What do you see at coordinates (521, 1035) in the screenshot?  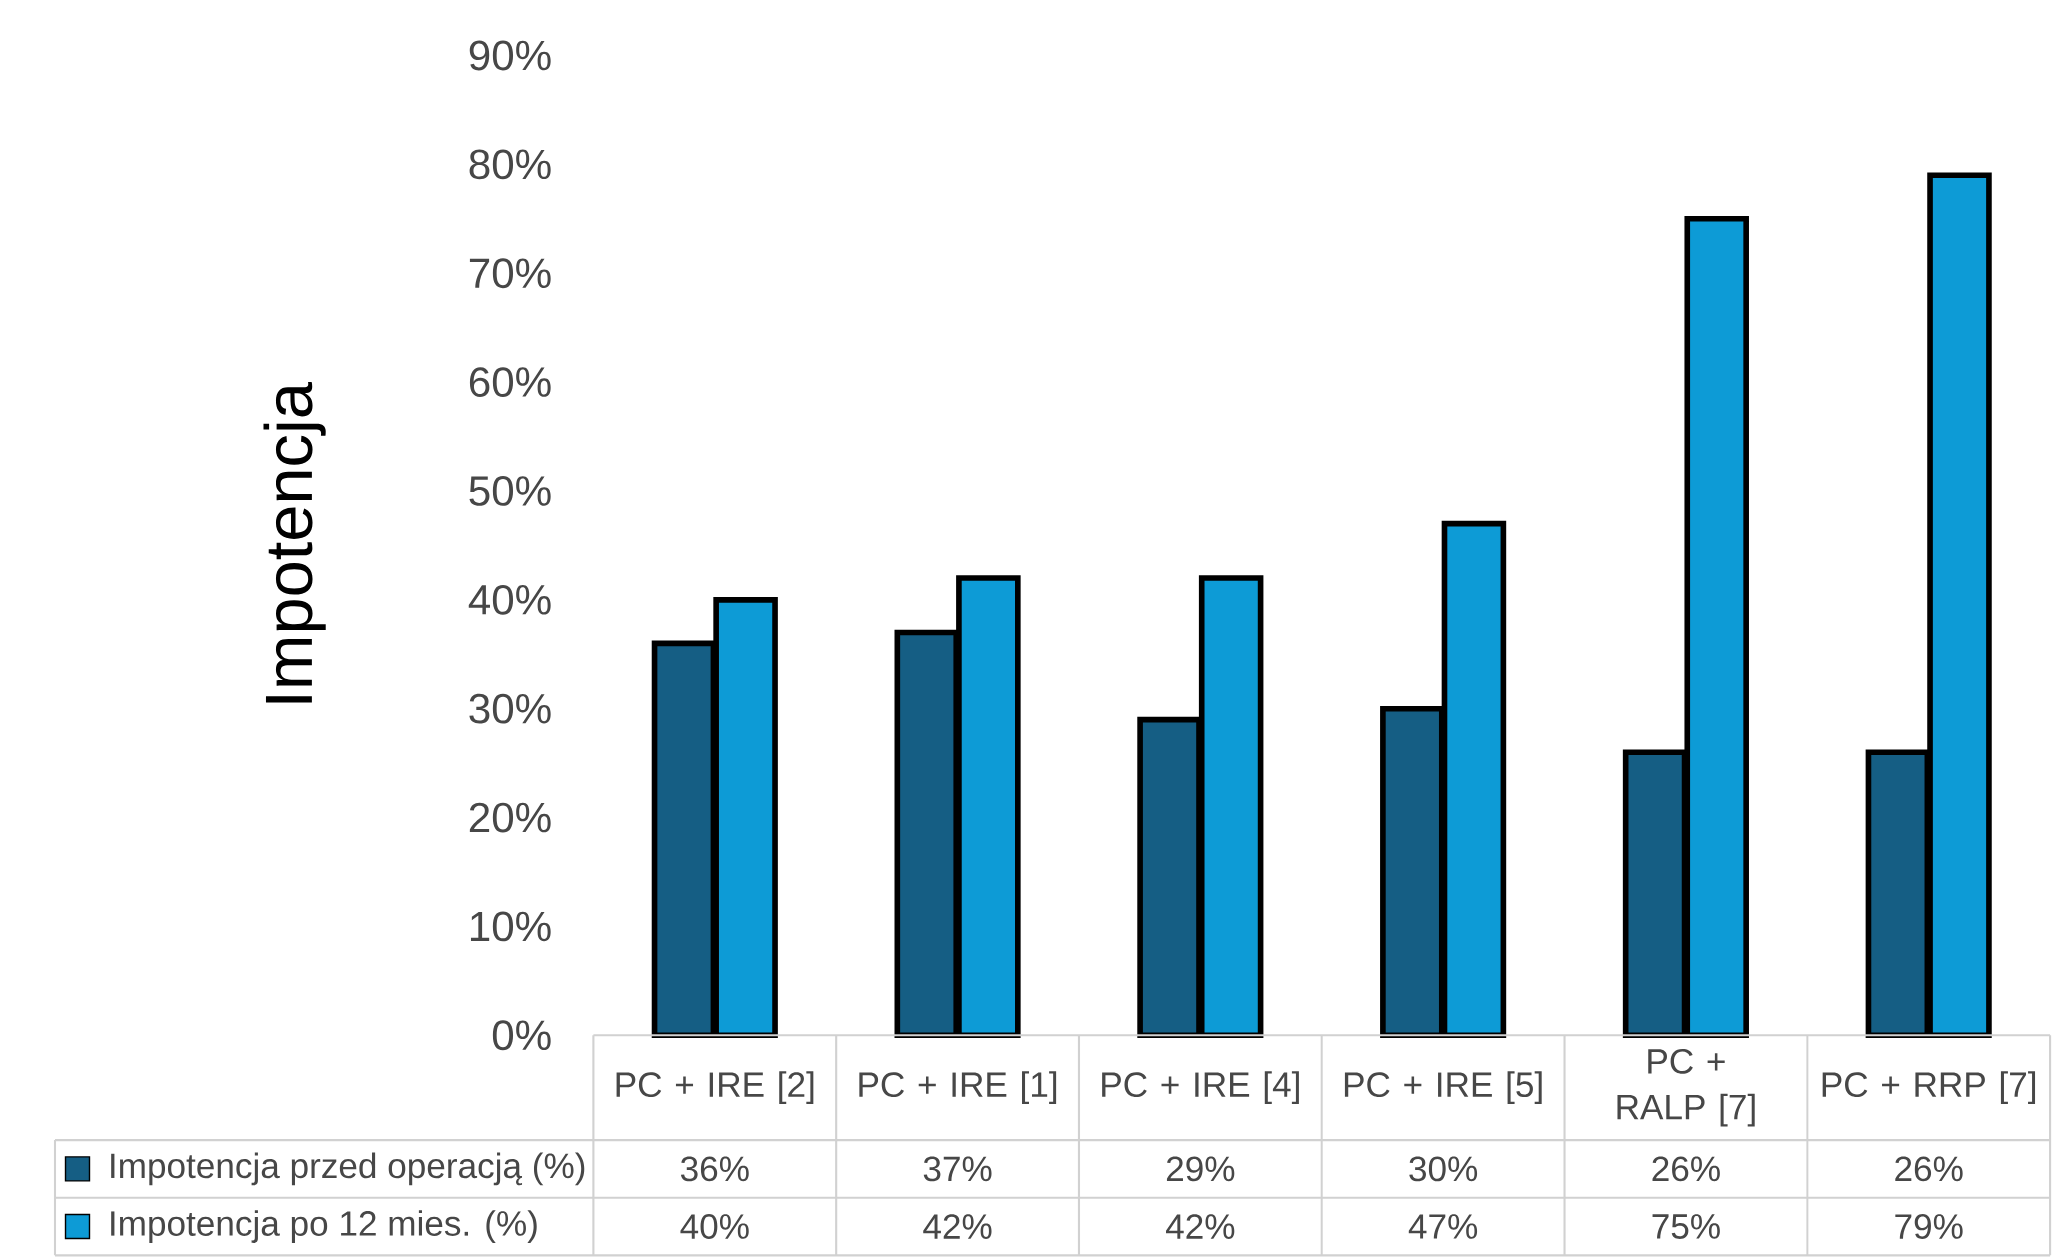 I see `y-tick-label: 0%` at bounding box center [521, 1035].